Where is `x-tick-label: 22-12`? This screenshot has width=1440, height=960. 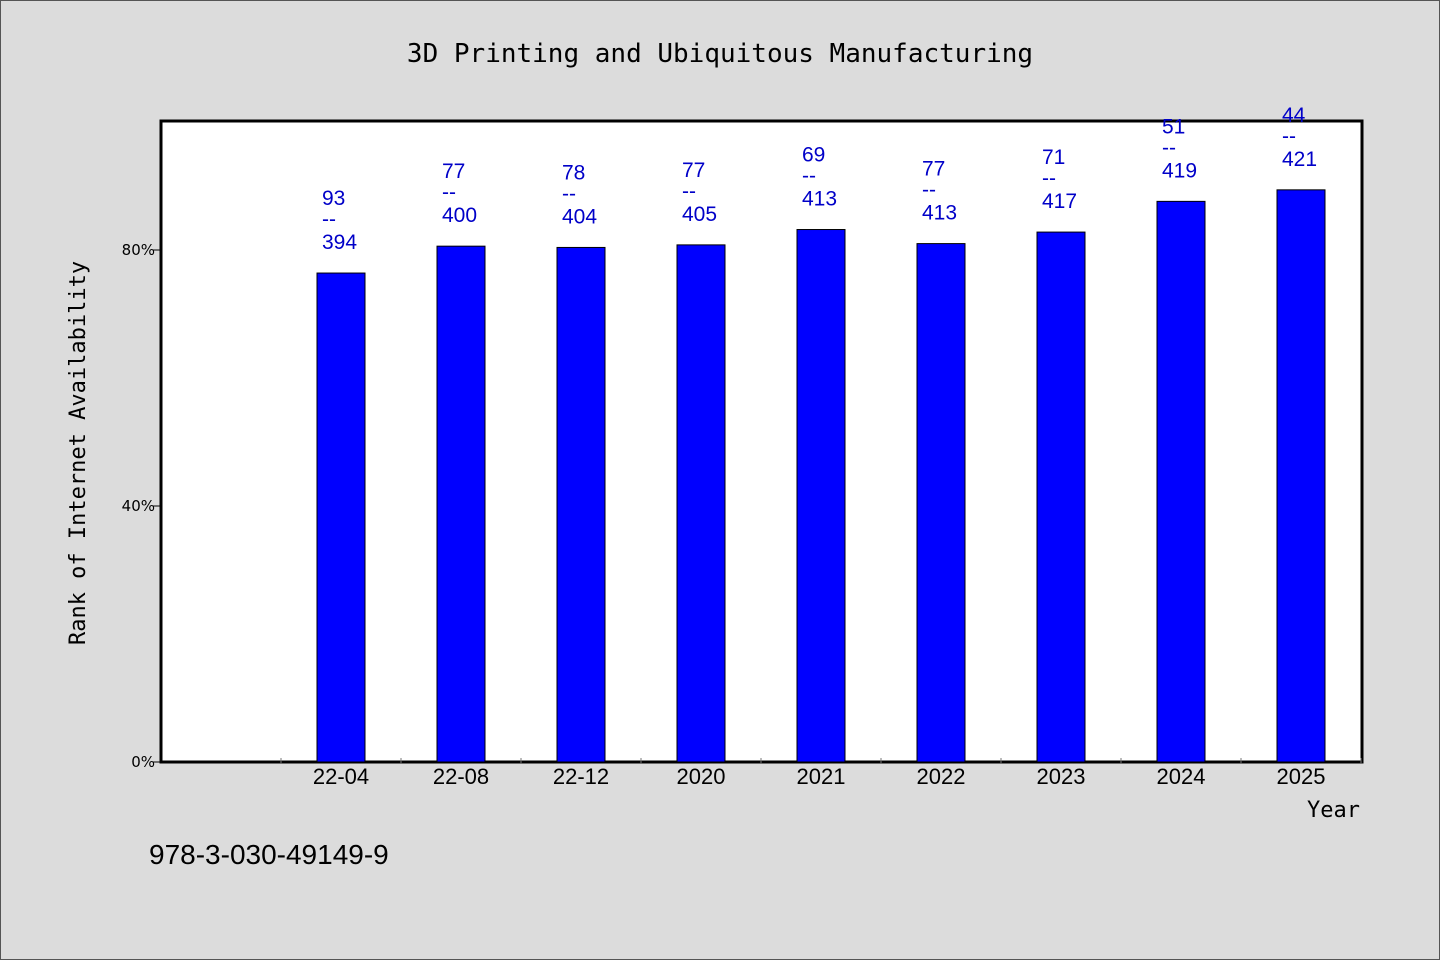
x-tick-label: 22-12 is located at coordinates (581, 776).